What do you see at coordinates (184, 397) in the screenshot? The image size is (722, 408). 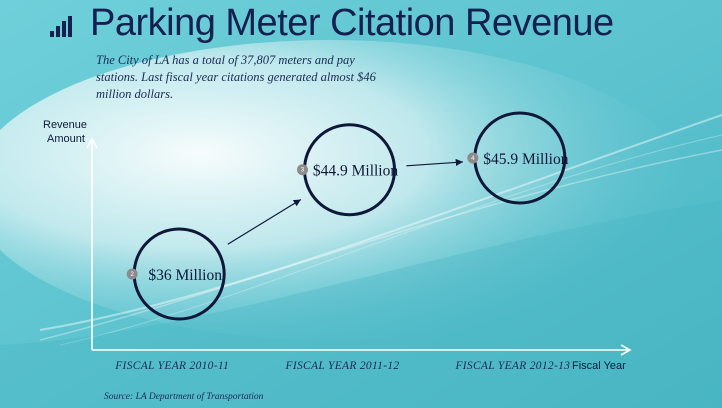 I see `source-note: Source: LA Department of Transportation` at bounding box center [184, 397].